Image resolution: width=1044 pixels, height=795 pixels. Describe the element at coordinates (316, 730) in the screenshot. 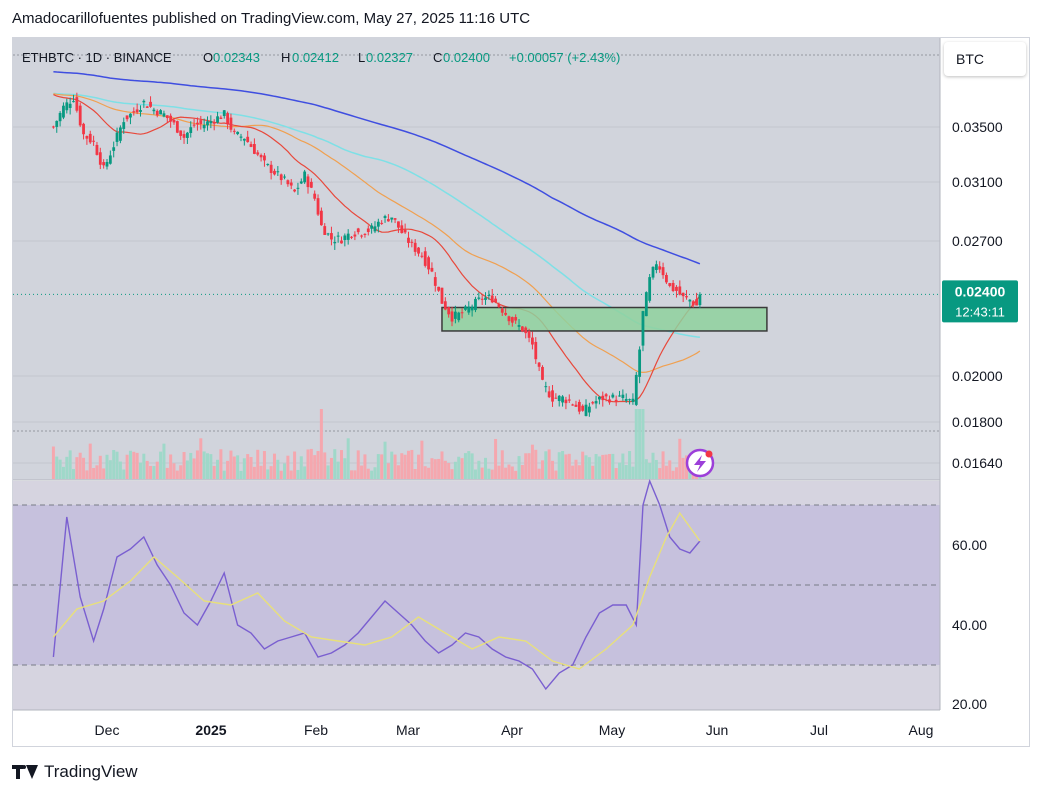

I see `time-tick-label: Feb` at that location.